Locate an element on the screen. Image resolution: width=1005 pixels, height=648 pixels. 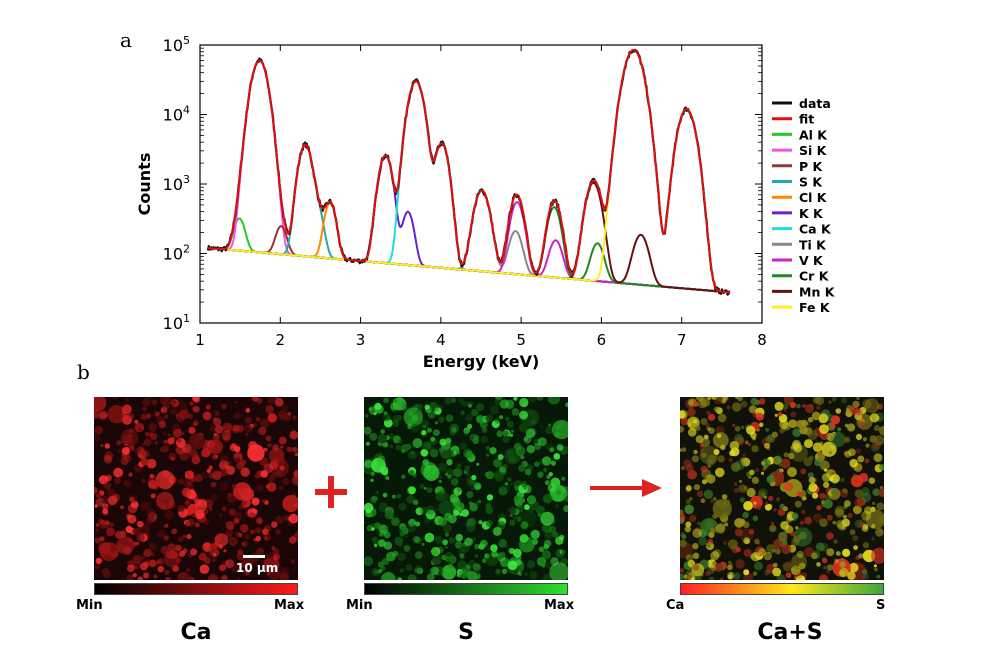
legend-entry: Ti K is located at coordinates (813, 244).